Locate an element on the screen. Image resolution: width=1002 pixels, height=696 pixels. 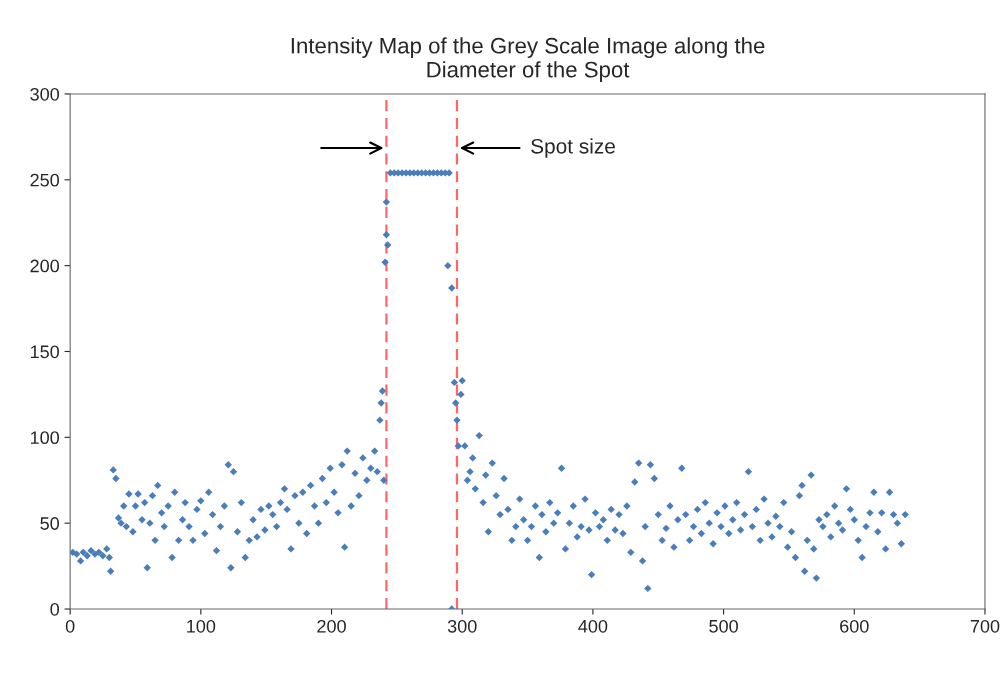
y-tick-label: 50 is located at coordinates (50, 523).